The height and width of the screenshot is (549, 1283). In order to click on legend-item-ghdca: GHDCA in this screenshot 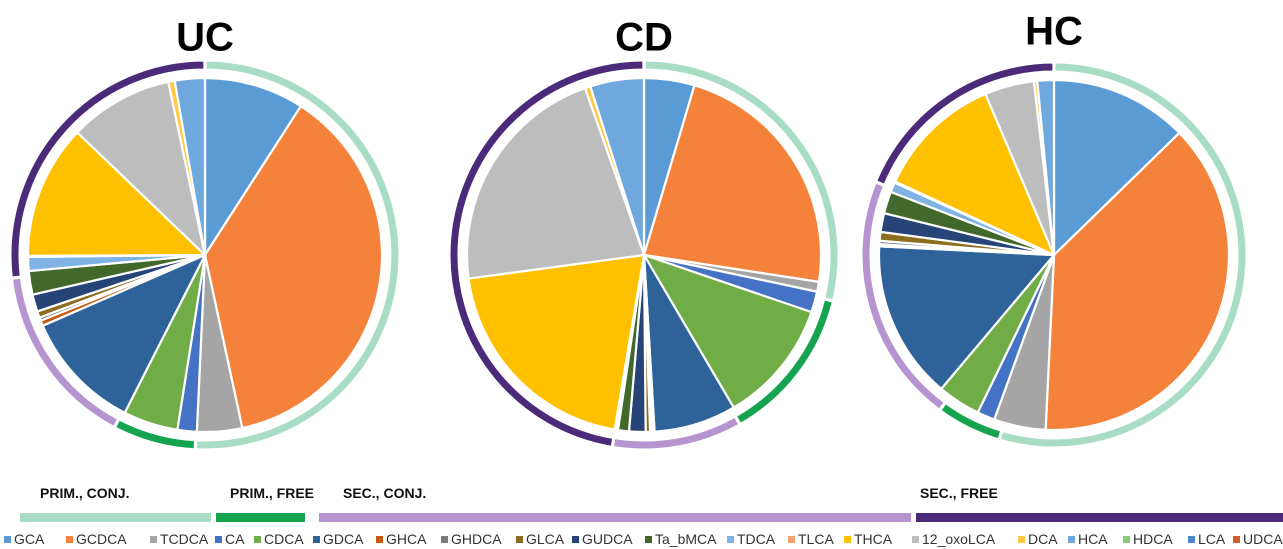, I will do `click(471, 539)`.